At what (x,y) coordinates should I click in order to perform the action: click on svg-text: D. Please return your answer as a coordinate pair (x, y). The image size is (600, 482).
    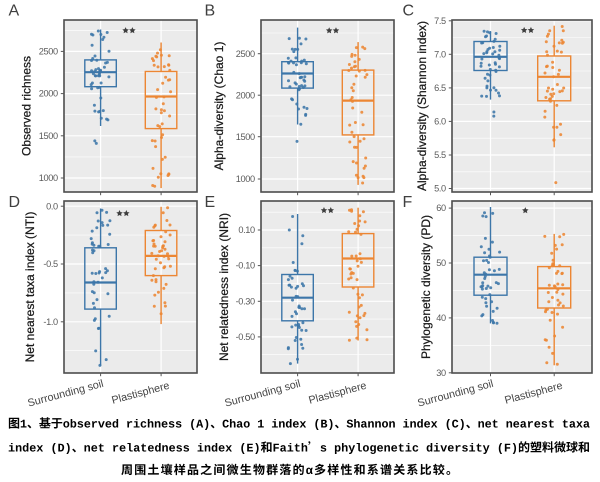
    Looking at the image, I should click on (15, 202).